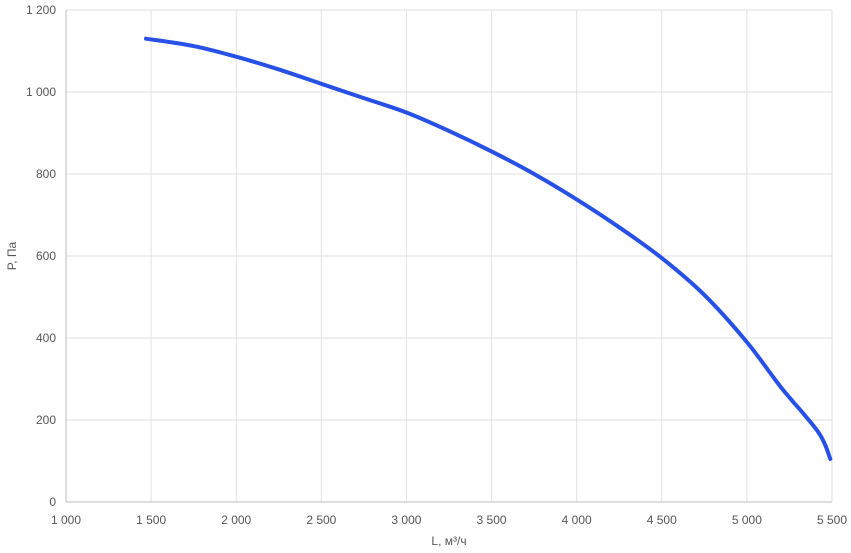  Describe the element at coordinates (52, 502) in the screenshot. I see `y-tick-label-0: 0` at that location.